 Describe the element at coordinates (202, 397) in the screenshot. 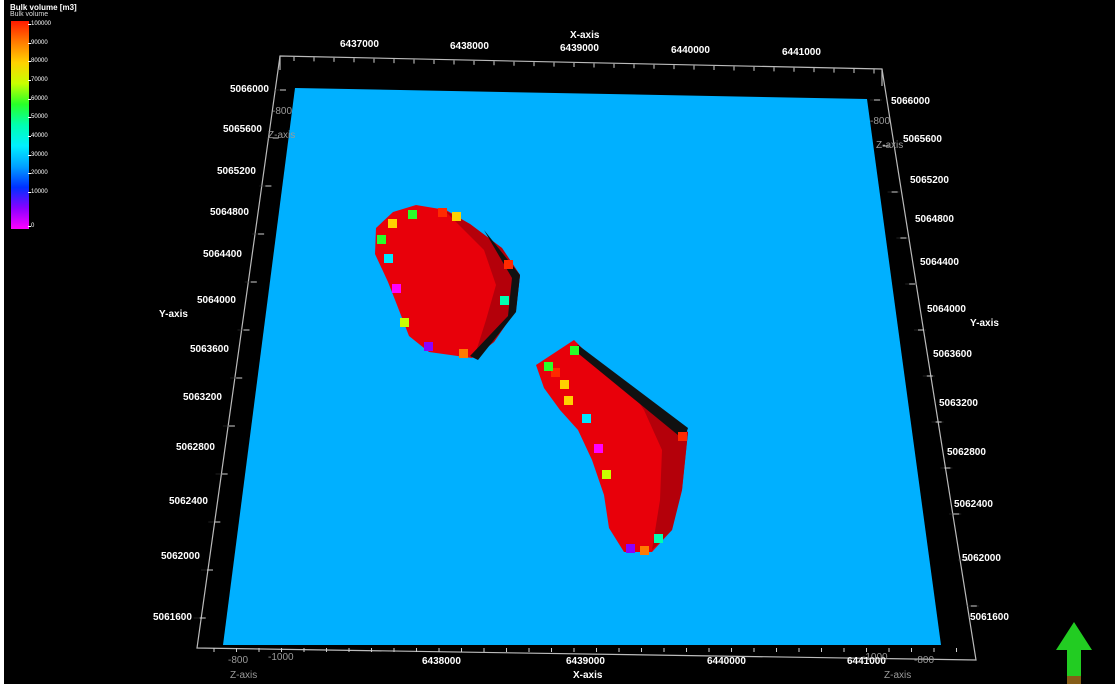

I see `y-tick-left: 5063200` at that location.